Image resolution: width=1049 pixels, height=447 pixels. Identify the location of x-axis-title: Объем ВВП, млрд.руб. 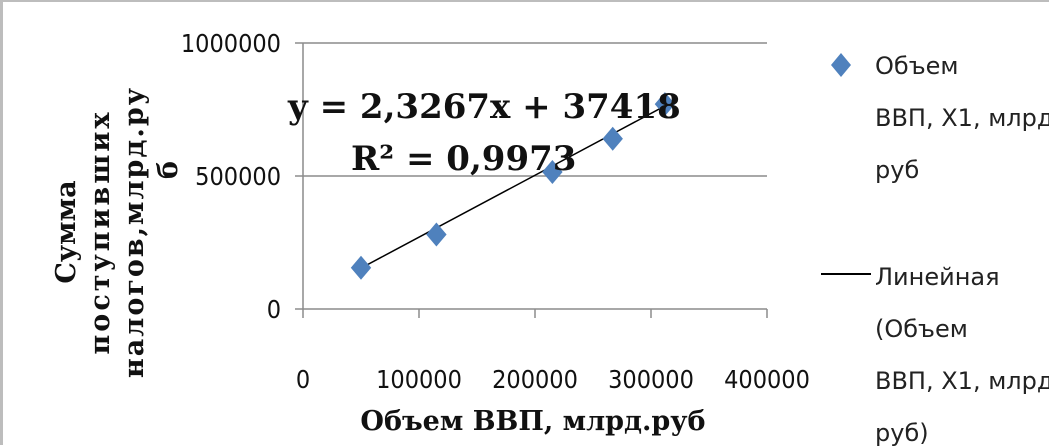
(532, 421).